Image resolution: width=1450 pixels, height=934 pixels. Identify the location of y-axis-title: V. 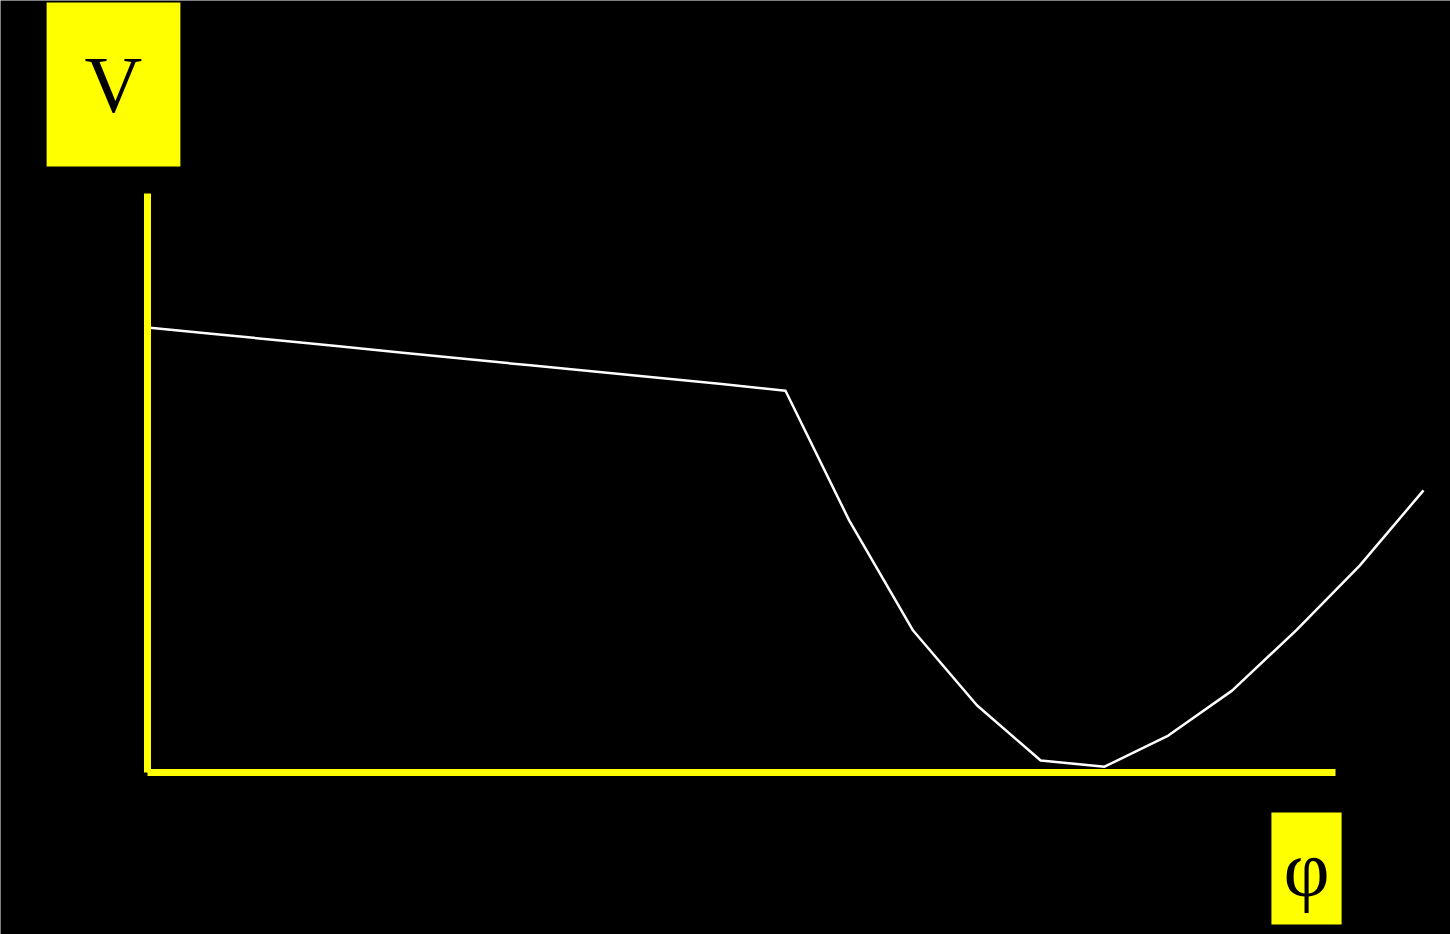
(113, 84).